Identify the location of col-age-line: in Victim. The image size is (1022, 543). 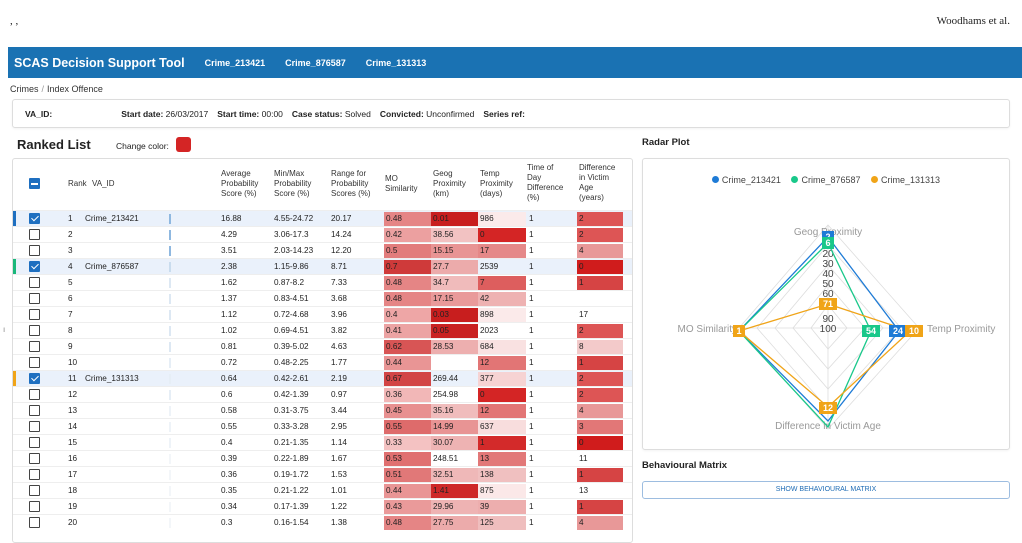
(594, 177).